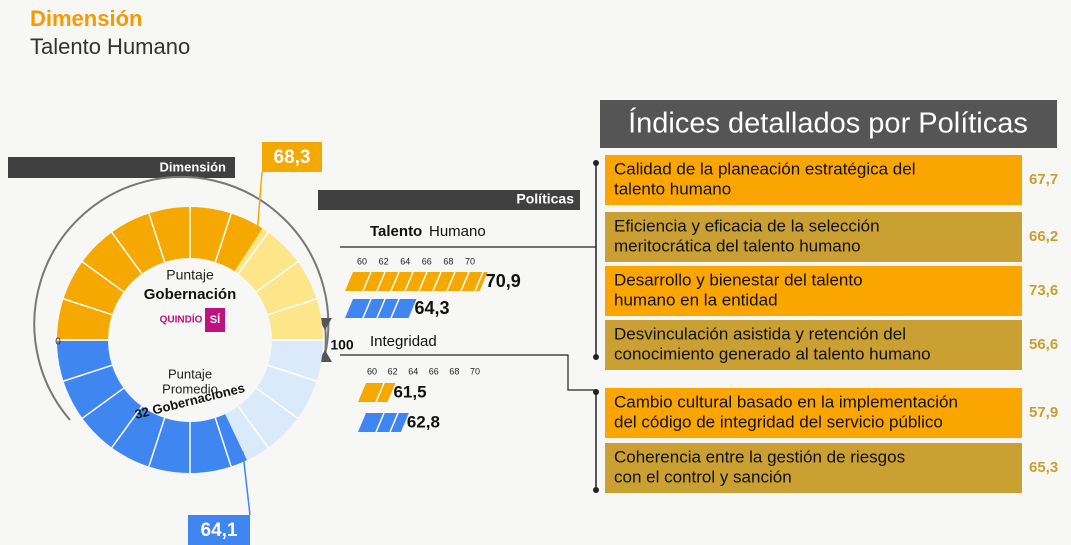 The image size is (1071, 545). Describe the element at coordinates (457, 231) in the screenshot. I see `group-name: Humano` at that location.